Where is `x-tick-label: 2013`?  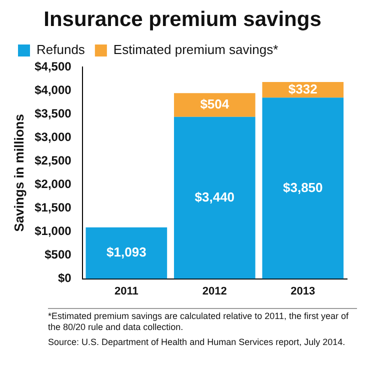 x-tick-label: 2013 is located at coordinates (303, 291).